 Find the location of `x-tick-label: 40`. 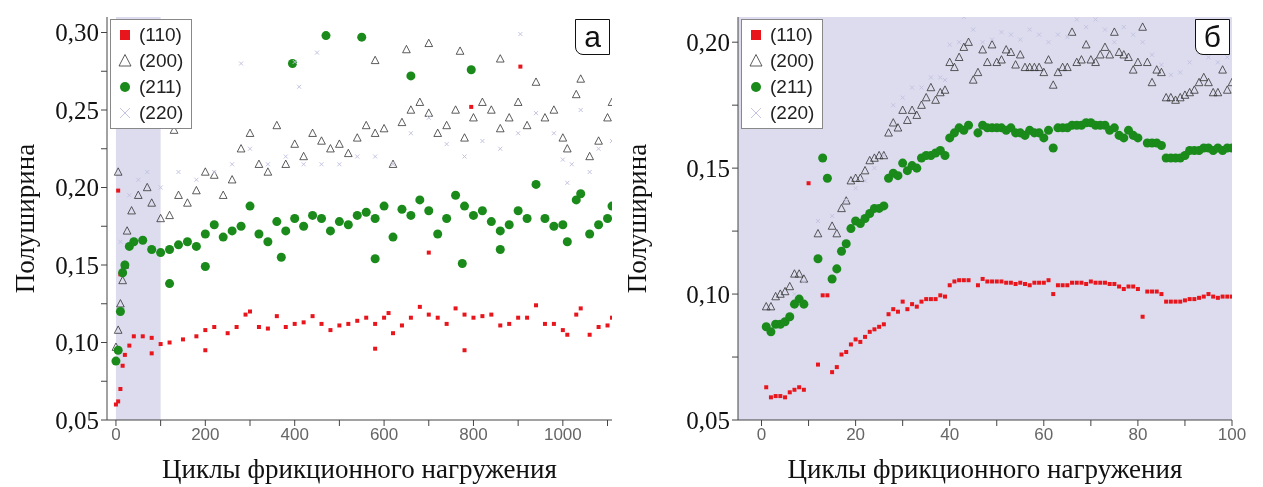

x-tick-label: 40 is located at coordinates (950, 435).